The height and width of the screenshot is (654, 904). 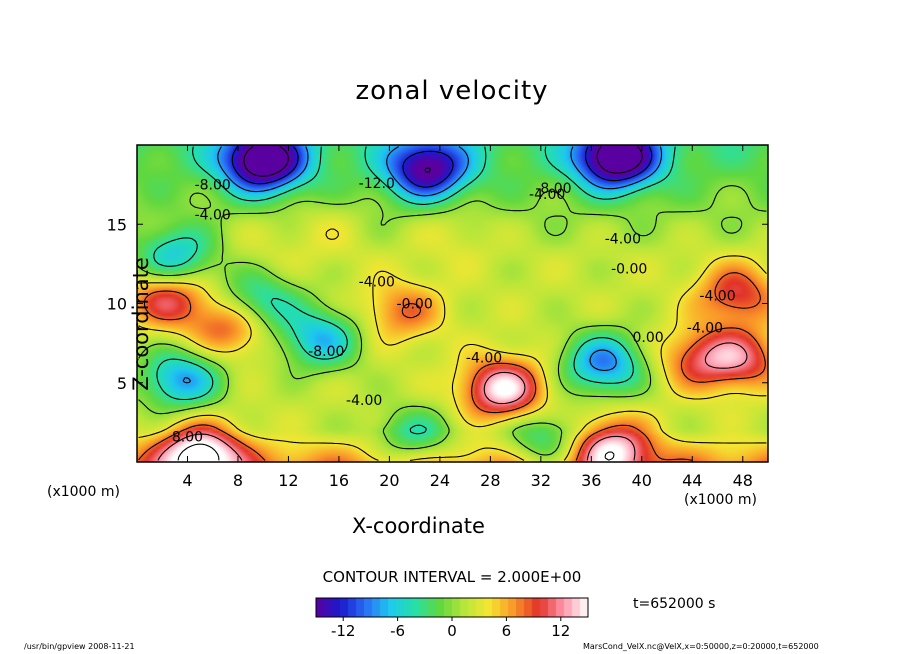 What do you see at coordinates (720, 500) in the screenshot?
I see `x-unit-label-right: (x1000 m)` at bounding box center [720, 500].